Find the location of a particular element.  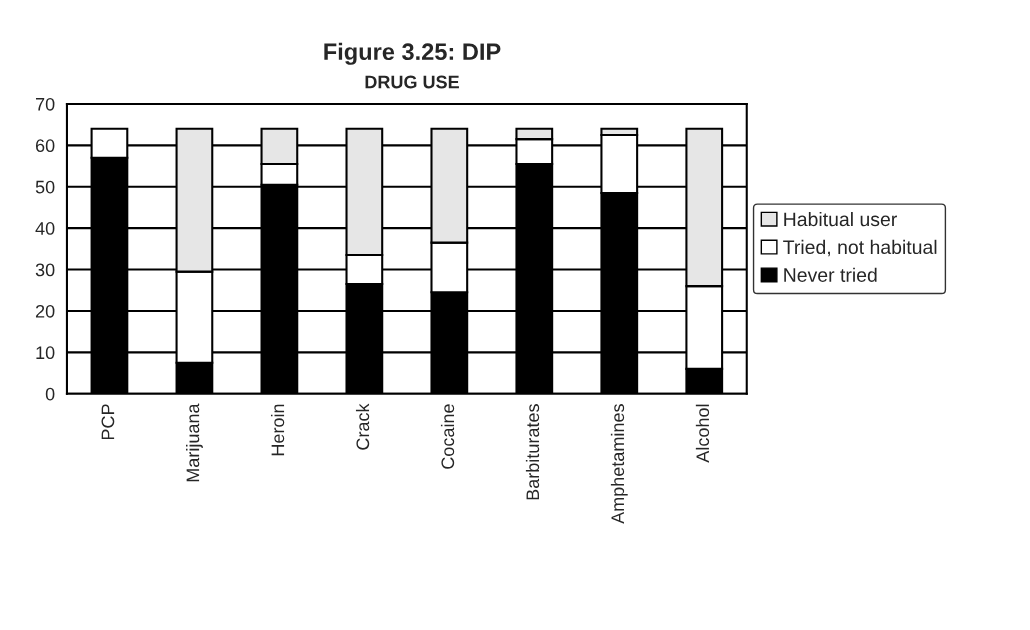

y-tick-label: 0 is located at coordinates (50, 394).